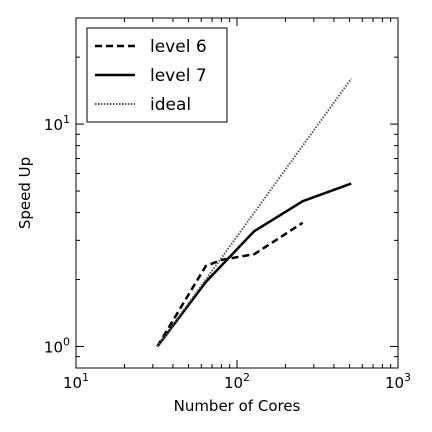  I want to click on legend-label-ideal: ideal, so click(170, 105).